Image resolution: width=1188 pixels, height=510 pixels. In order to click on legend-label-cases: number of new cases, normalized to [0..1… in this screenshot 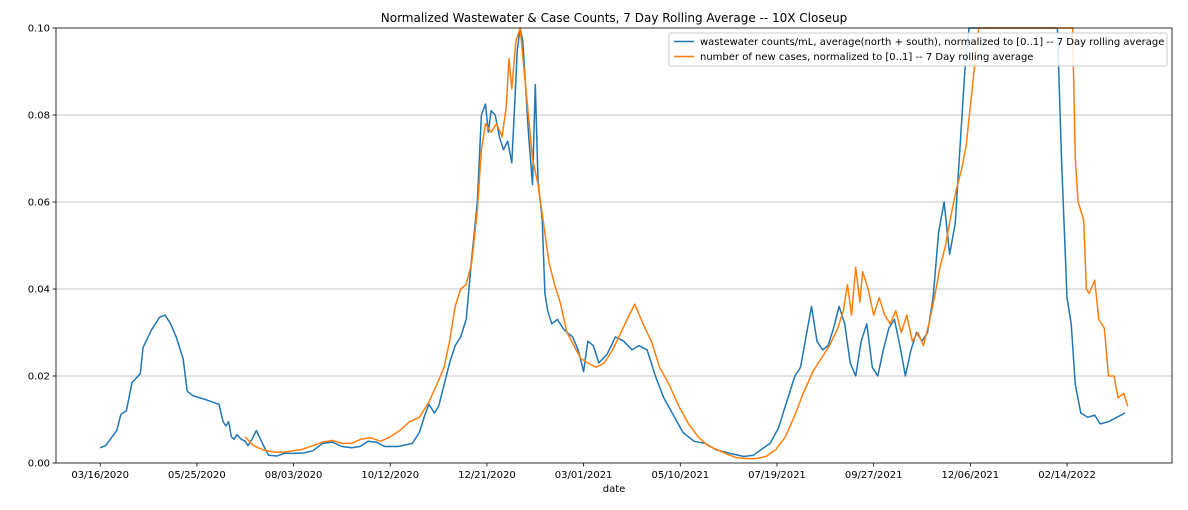, I will do `click(866, 57)`.